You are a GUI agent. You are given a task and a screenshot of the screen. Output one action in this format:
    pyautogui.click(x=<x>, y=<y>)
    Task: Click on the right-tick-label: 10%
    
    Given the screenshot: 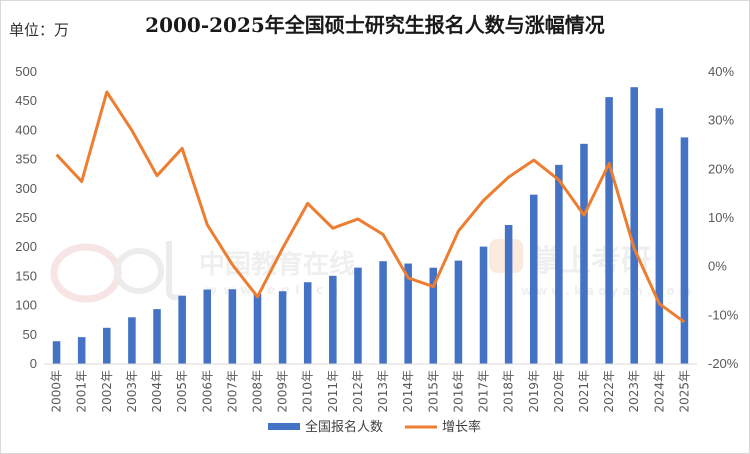 What is the action you would take?
    pyautogui.click(x=721, y=217)
    